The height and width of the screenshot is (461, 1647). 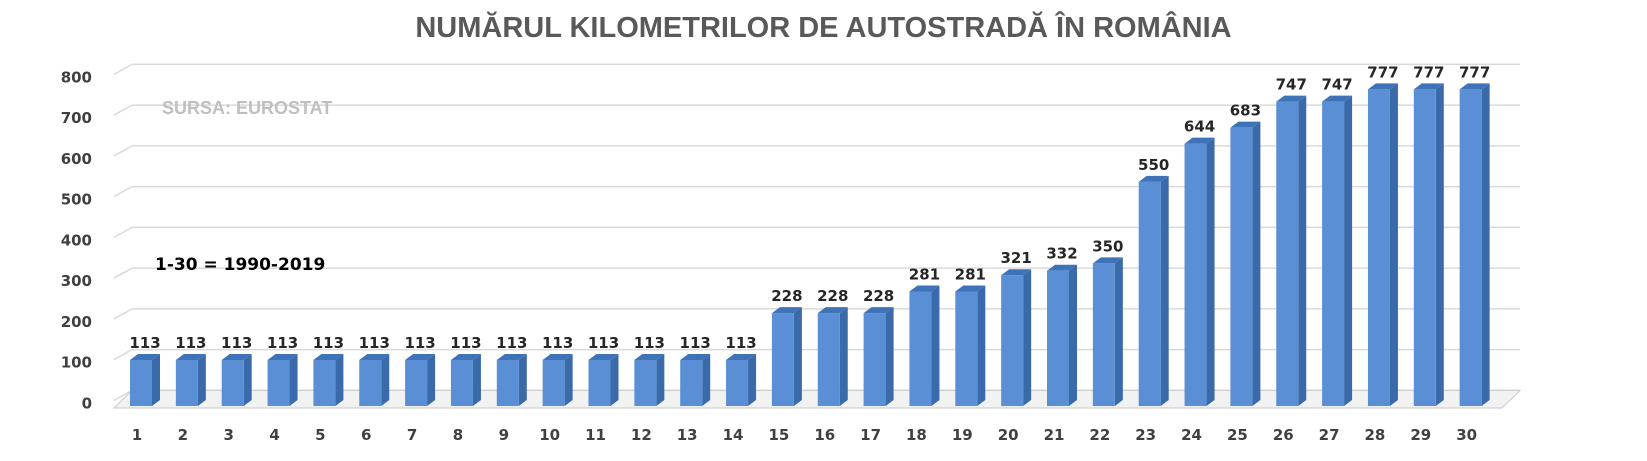 I want to click on data-label: 777, so click(x=1382, y=72).